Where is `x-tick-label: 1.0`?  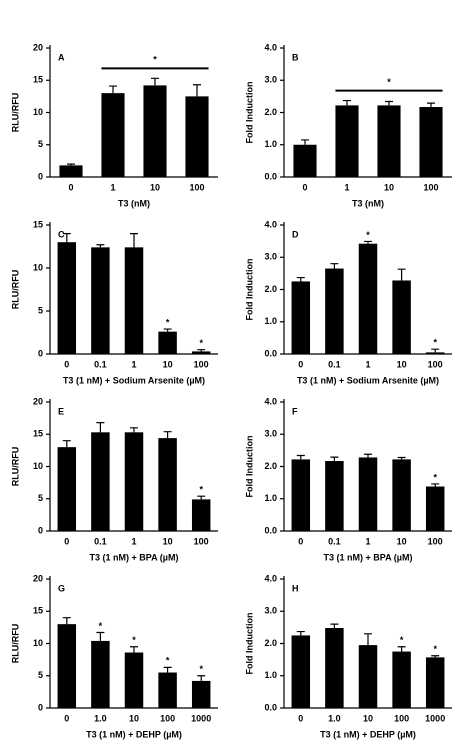
x-tick-label: 1.0 is located at coordinates (334, 718).